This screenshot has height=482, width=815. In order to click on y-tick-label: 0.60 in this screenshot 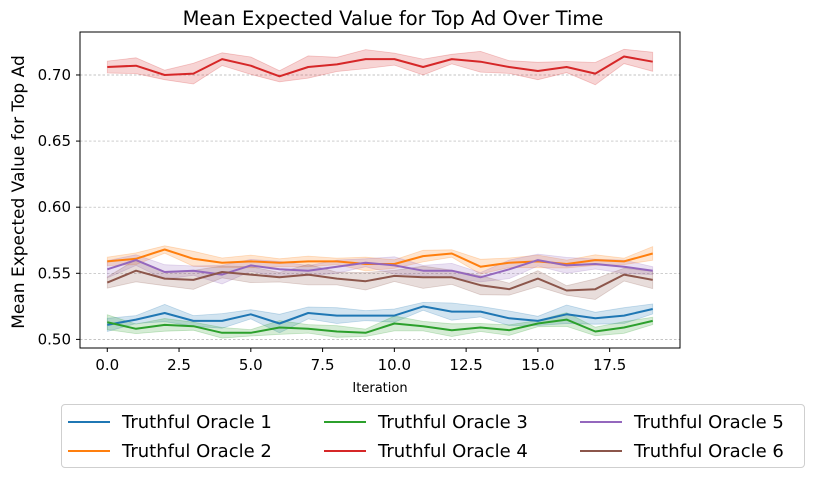, I will do `click(54, 207)`.